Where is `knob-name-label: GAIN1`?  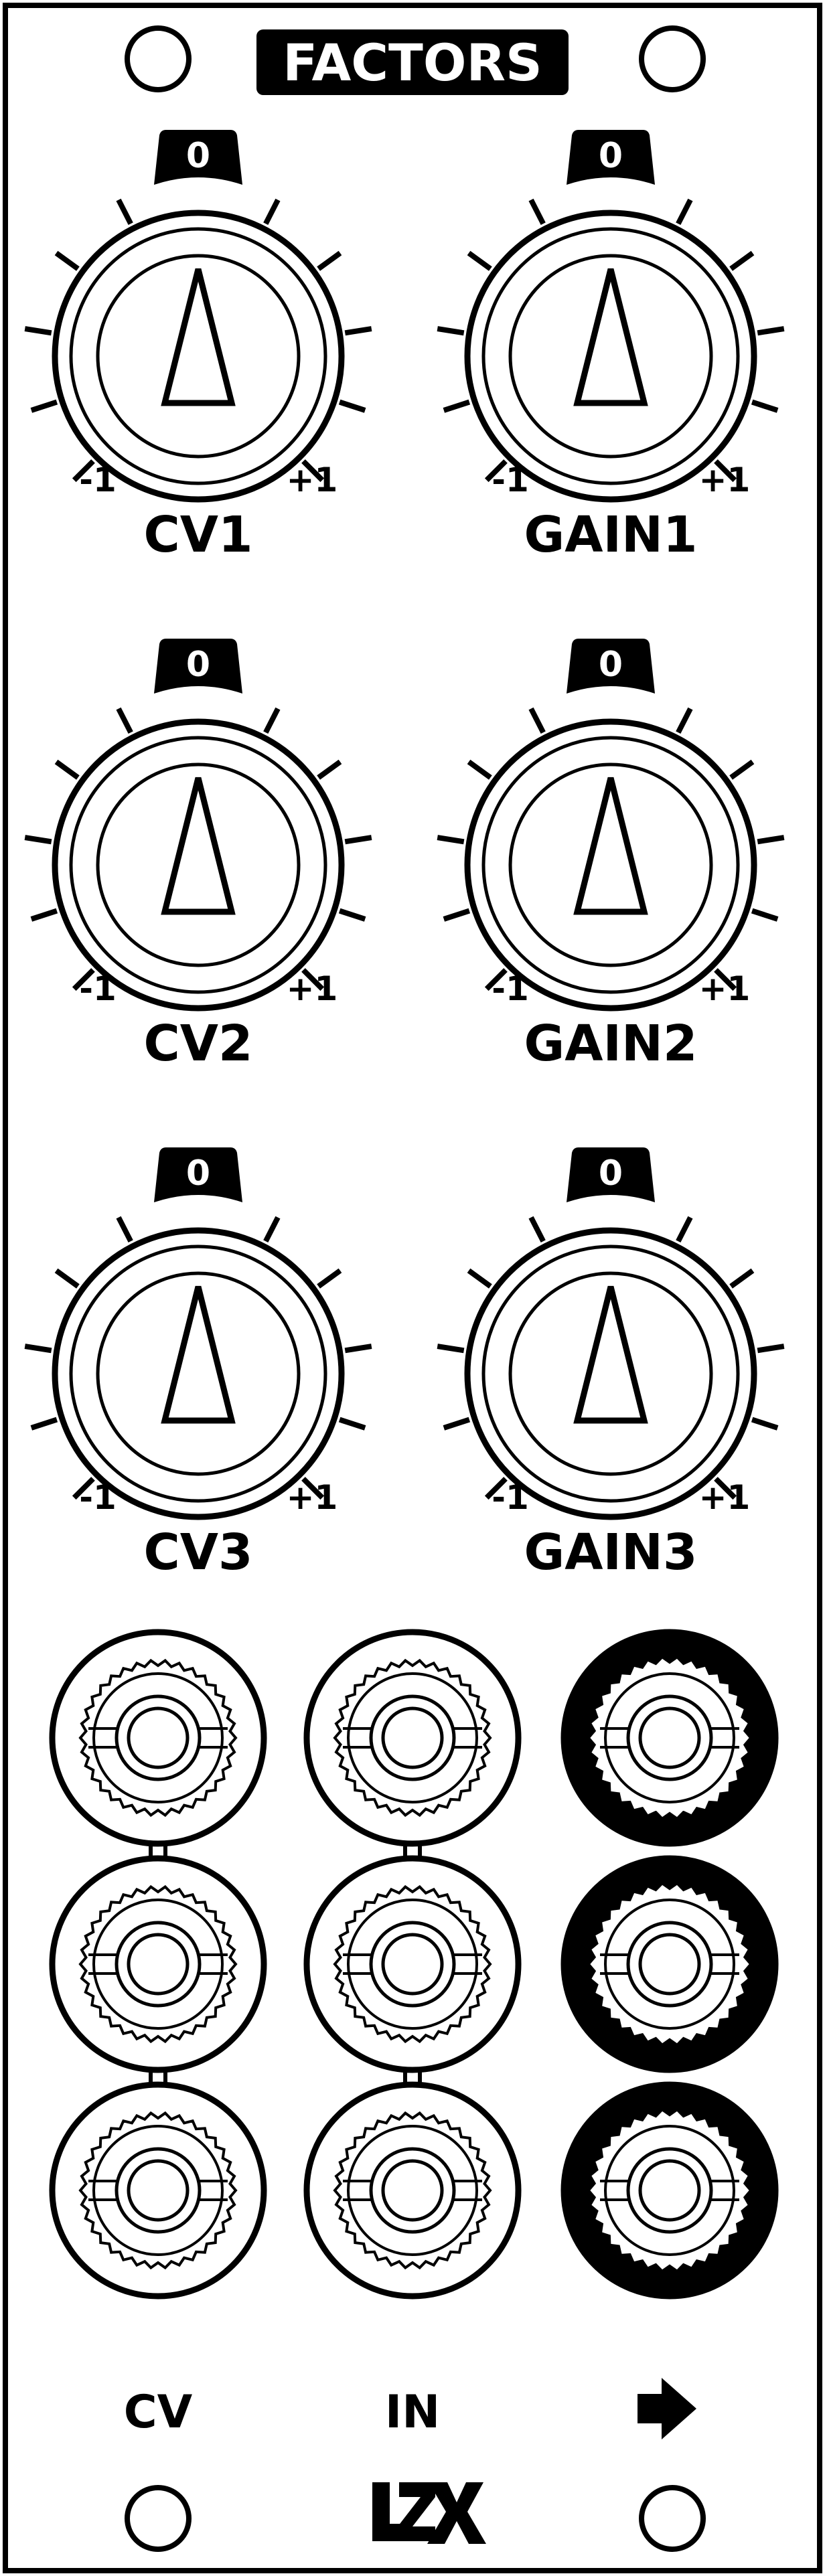
knob-name-label: GAIN1 is located at coordinates (611, 535).